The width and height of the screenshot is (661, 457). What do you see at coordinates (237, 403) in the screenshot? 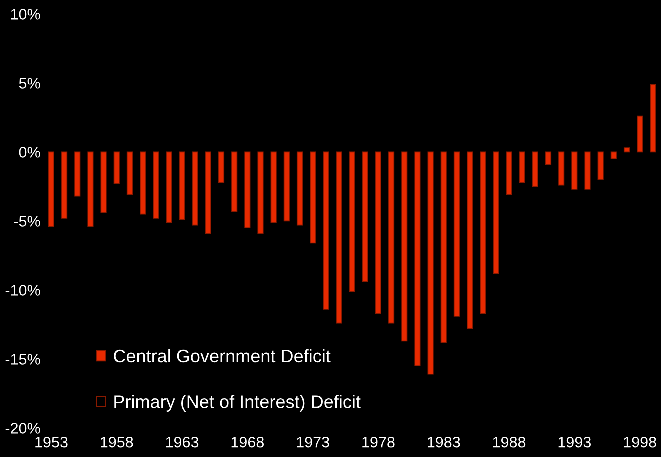
I see `legend-label: Primary (Net of Interest) Deficit` at bounding box center [237, 403].